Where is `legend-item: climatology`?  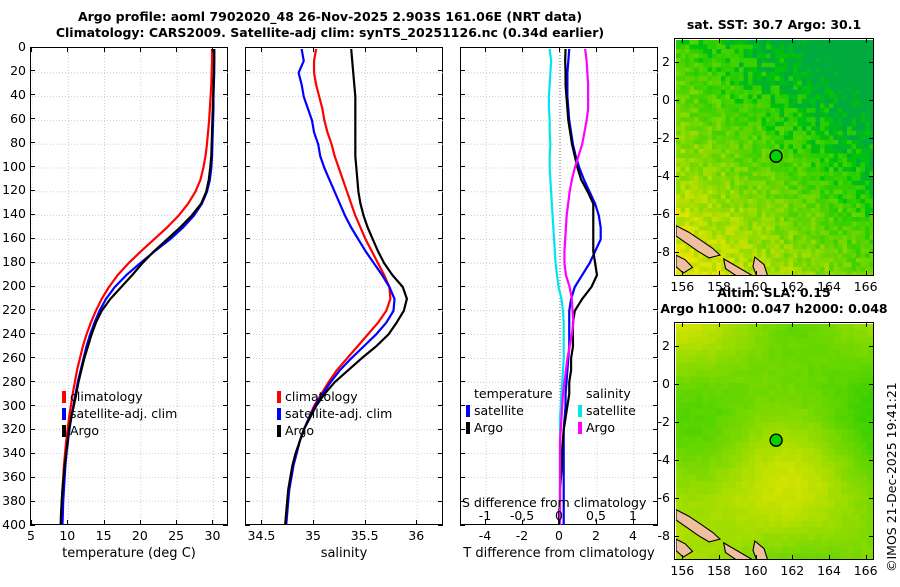
legend-item: climatology is located at coordinates (119, 396).